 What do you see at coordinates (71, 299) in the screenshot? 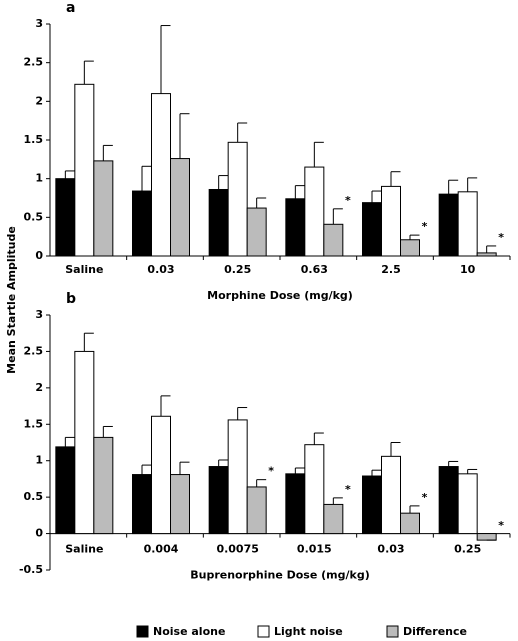
I see `panel-label: b` at bounding box center [71, 299].